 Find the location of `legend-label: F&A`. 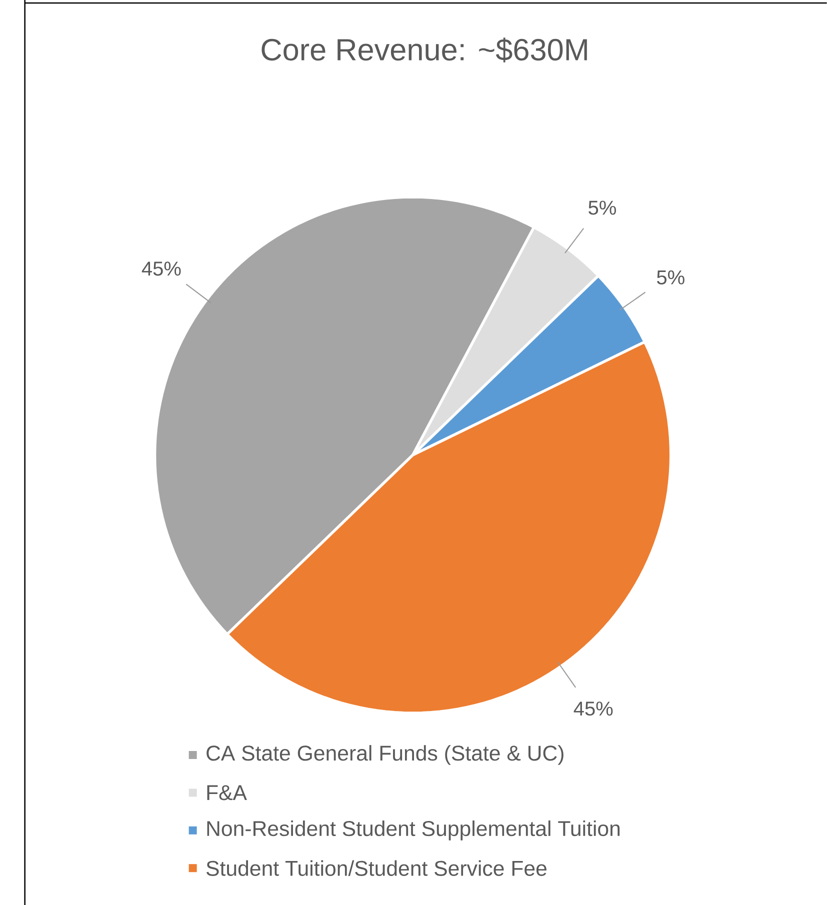

legend-label: F&A is located at coordinates (227, 792).